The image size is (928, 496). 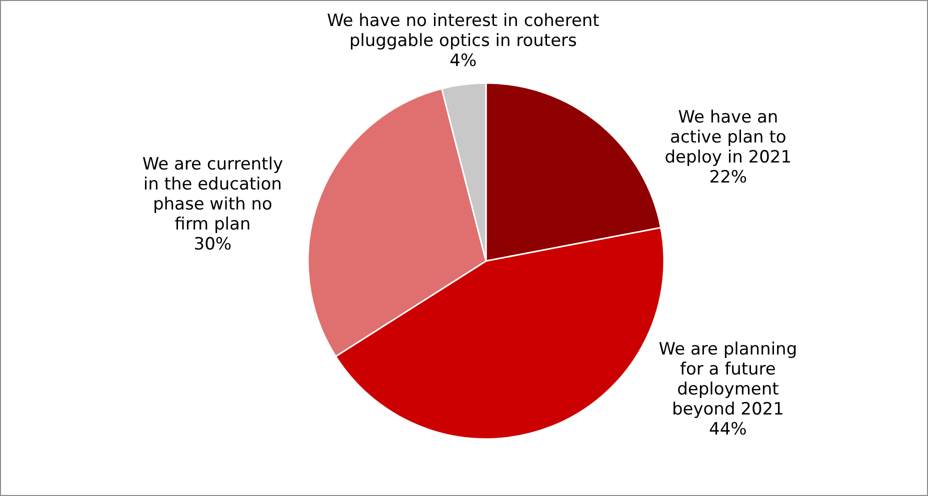 What do you see at coordinates (463, 61) in the screenshot?
I see `data-label: 4%` at bounding box center [463, 61].